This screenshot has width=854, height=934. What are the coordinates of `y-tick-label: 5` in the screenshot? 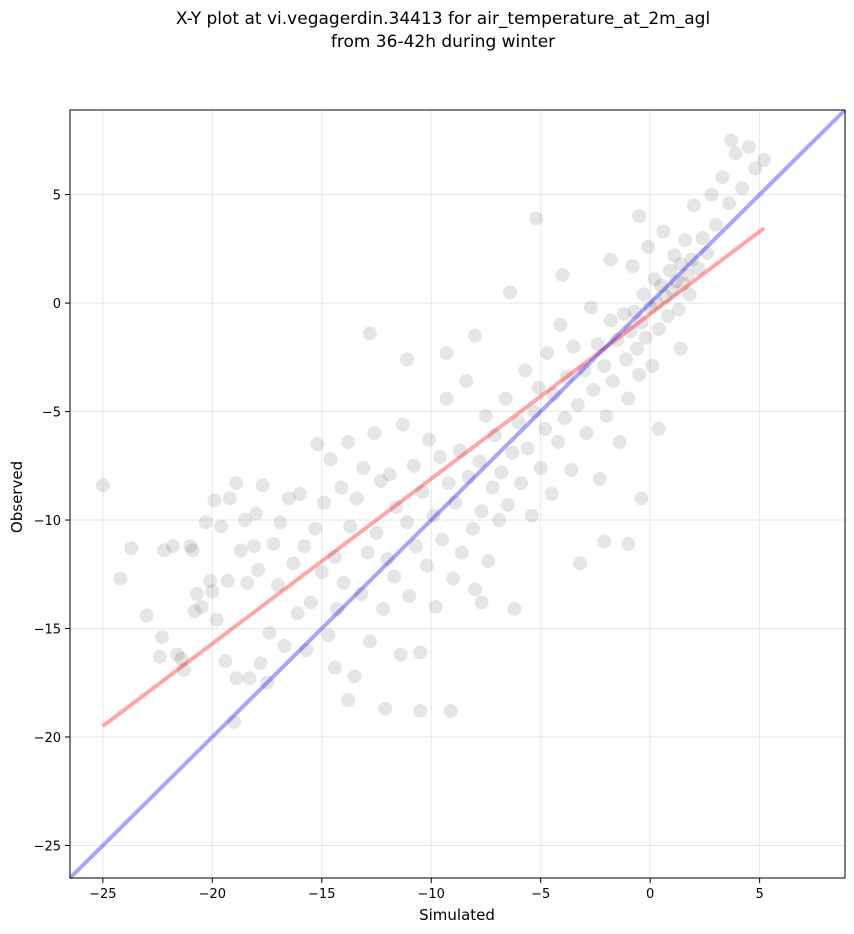 It's located at (57, 196).